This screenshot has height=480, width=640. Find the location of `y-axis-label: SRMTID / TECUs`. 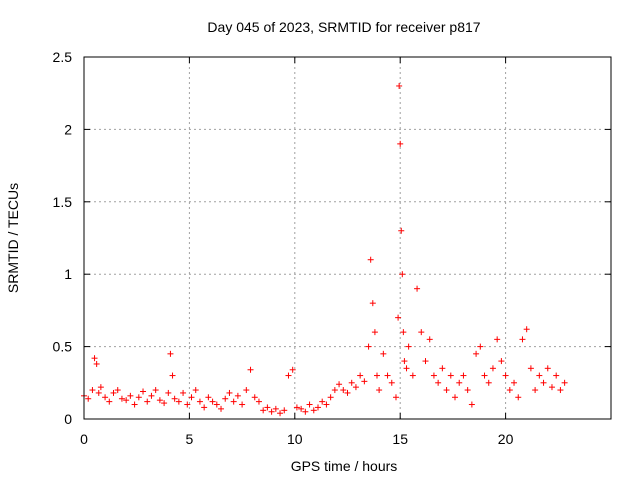

y-axis-label: SRMTID / TECUs is located at coordinates (13, 238).